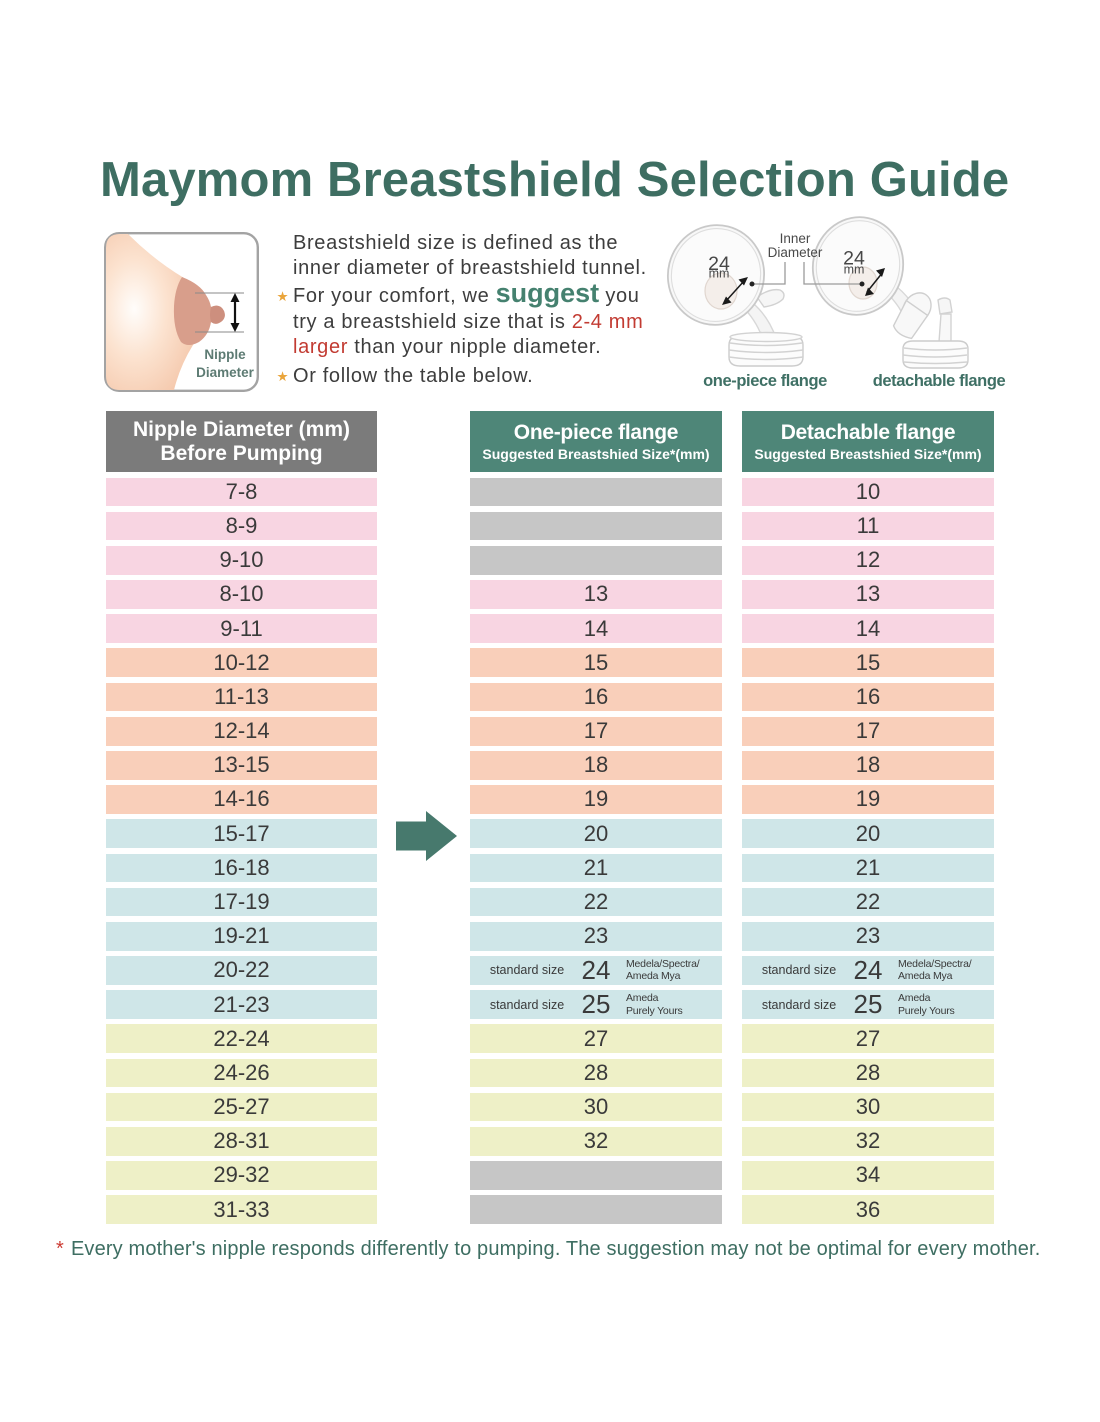 The image size is (1100, 1422). What do you see at coordinates (225, 354) in the screenshot?
I see `svg-text: Nipple` at bounding box center [225, 354].